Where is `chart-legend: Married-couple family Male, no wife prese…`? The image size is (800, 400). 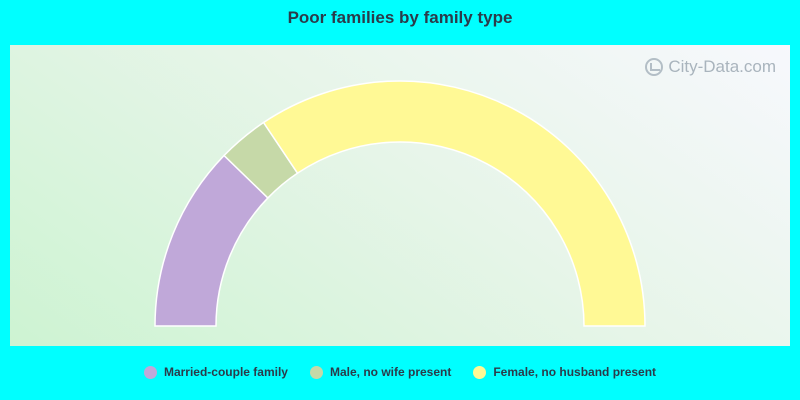
chart-legend: Married-couple family Male, no wife prese… is located at coordinates (400, 372).